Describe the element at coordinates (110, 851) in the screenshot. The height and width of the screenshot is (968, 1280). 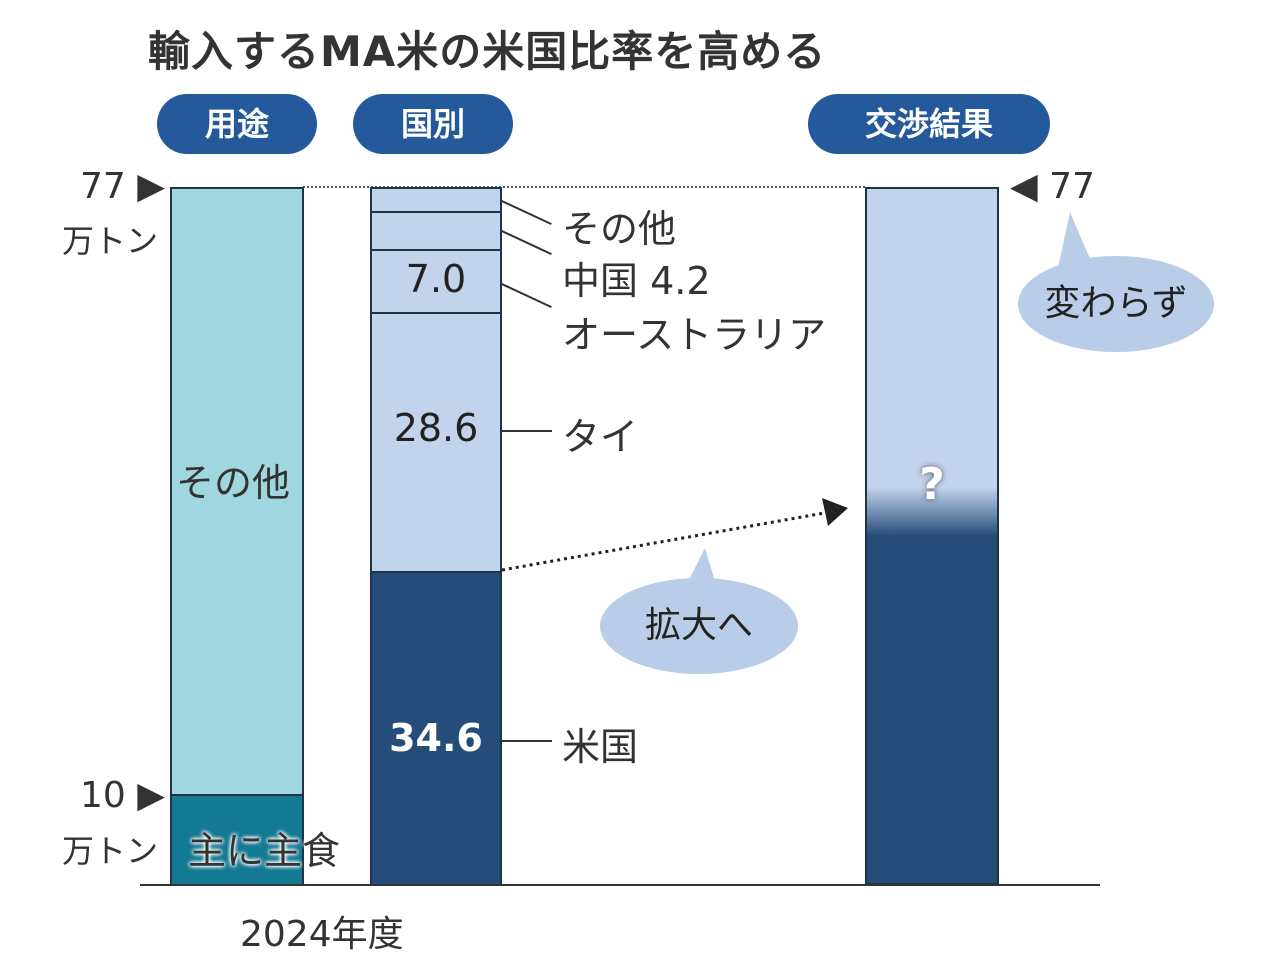
I see `y-unit-bottom: 万トン` at that location.